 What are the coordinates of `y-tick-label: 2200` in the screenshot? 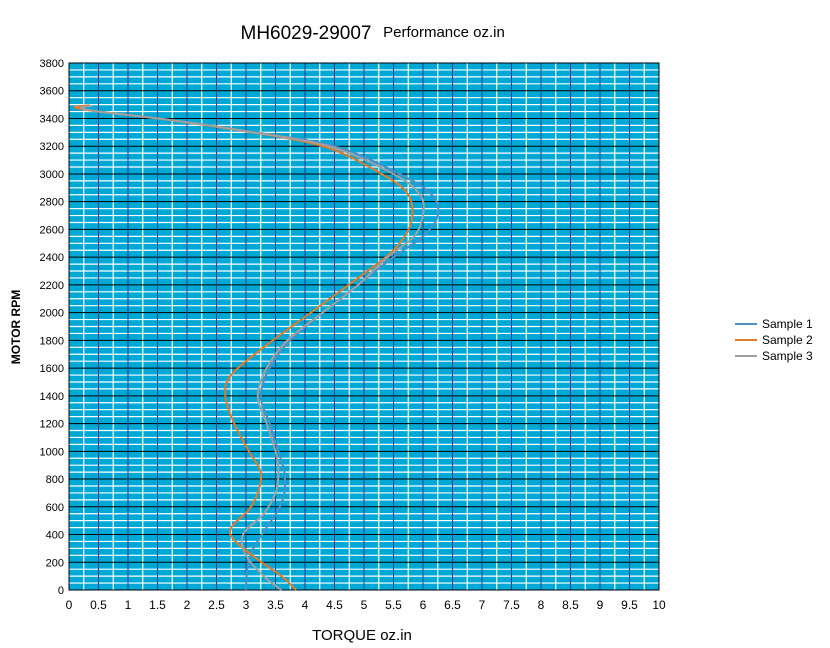 It's located at (52, 286).